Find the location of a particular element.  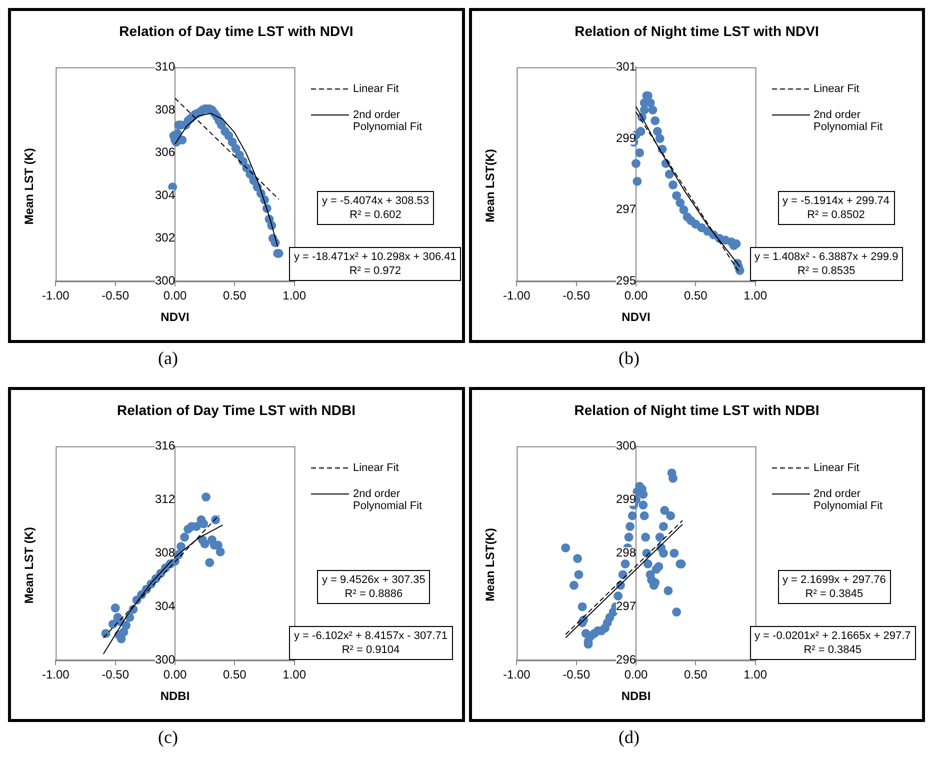

y-tick-label: 302 is located at coordinates (165, 237).